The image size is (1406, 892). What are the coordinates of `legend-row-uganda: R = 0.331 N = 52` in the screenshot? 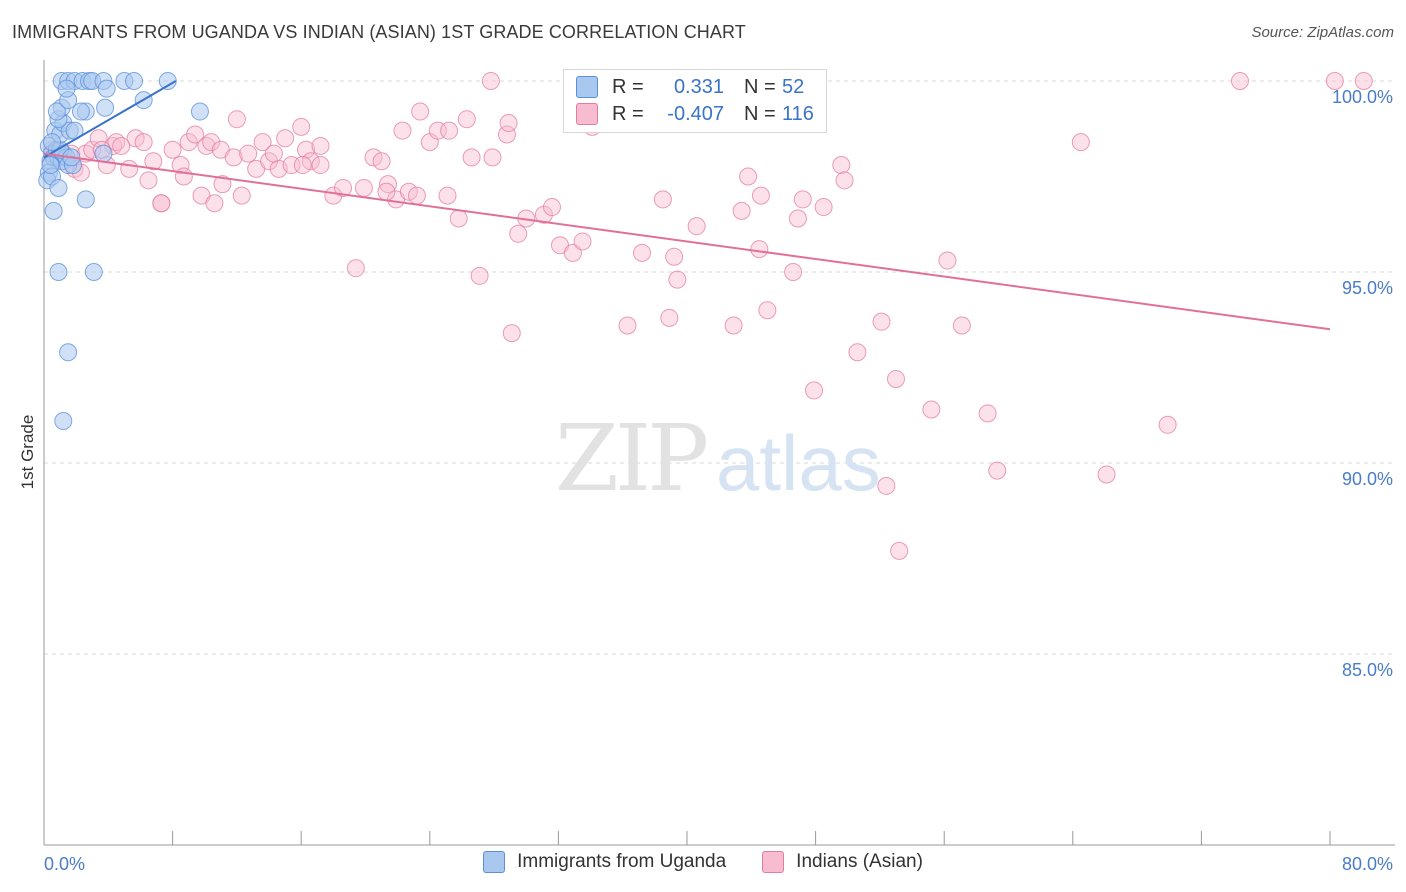 It's located at (690, 87).